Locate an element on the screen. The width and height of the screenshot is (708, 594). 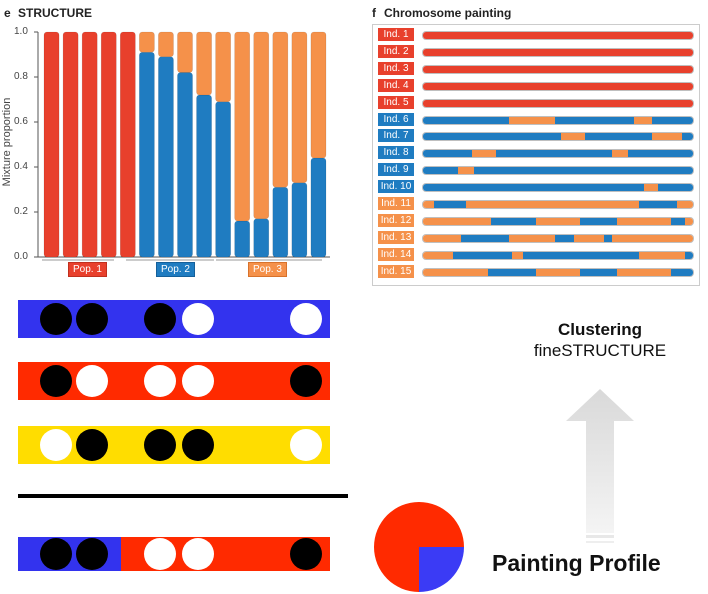
painting-pie-chart is located at coordinates (419, 547).